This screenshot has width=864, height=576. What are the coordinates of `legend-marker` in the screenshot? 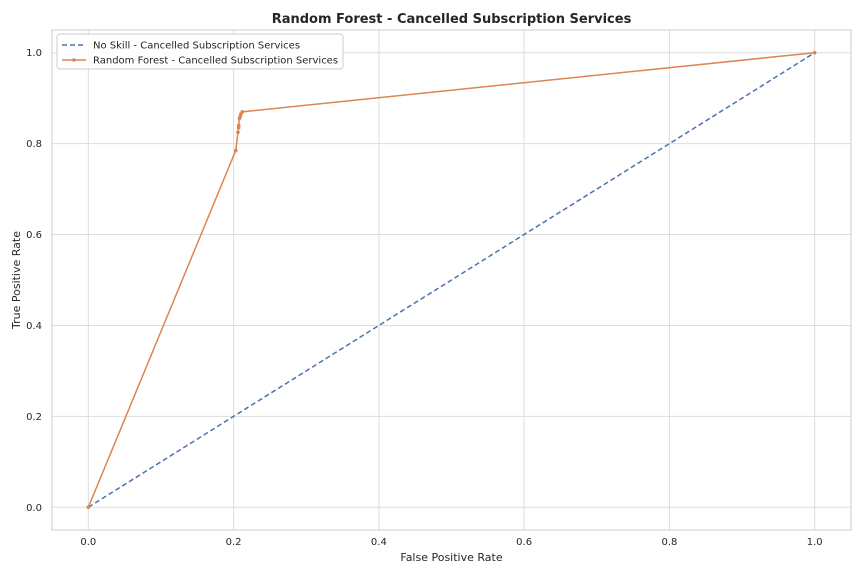 It's located at (74, 60).